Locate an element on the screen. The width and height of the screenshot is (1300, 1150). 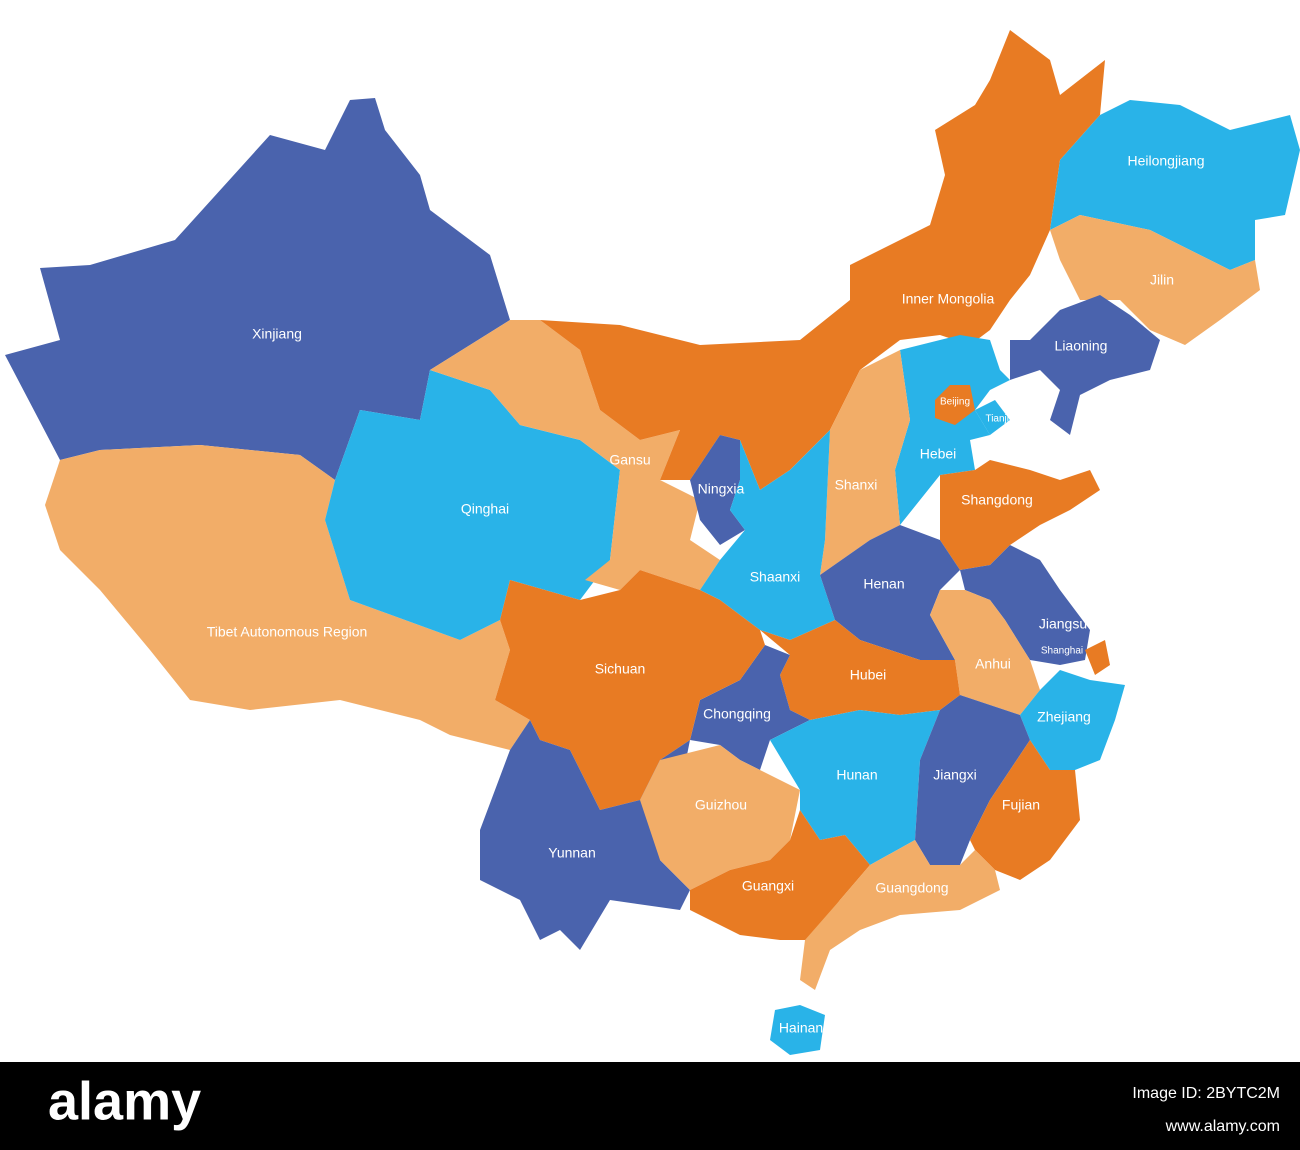
region-label: Ningxia is located at coordinates (721, 489).